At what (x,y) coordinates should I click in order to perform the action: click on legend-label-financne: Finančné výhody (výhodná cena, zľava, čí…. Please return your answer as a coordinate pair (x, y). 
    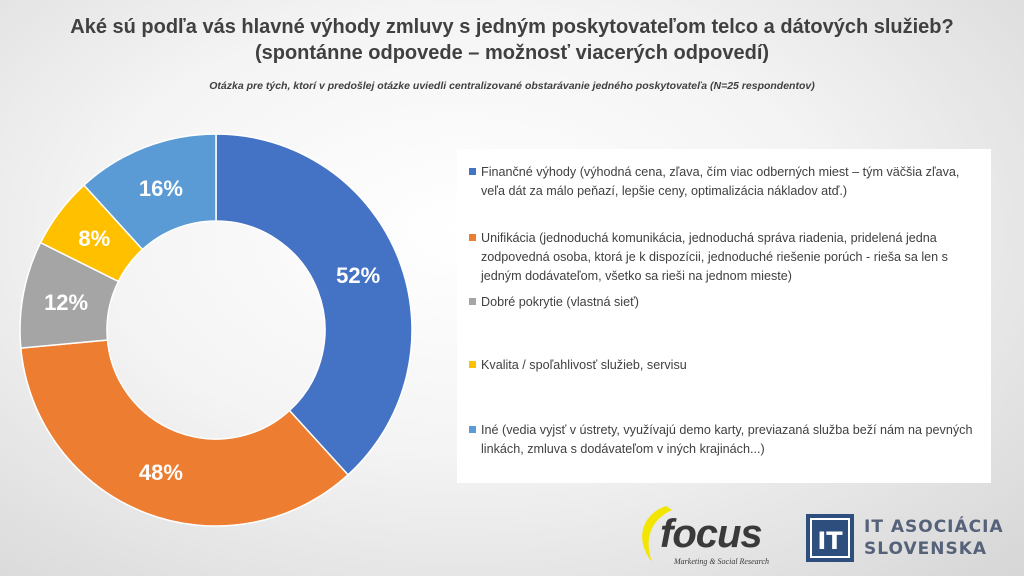
    Looking at the image, I should click on (720, 181).